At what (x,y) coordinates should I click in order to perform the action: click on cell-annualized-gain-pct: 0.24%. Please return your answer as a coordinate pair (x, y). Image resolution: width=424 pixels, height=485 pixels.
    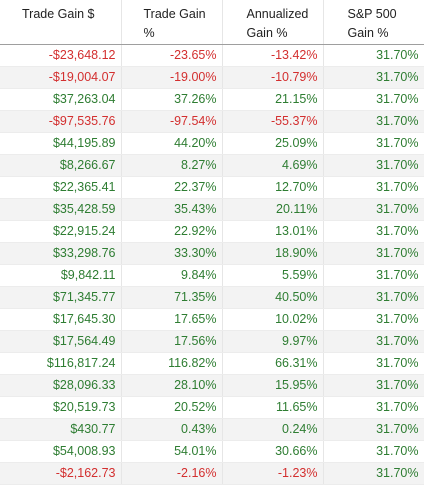
    Looking at the image, I should click on (273, 429).